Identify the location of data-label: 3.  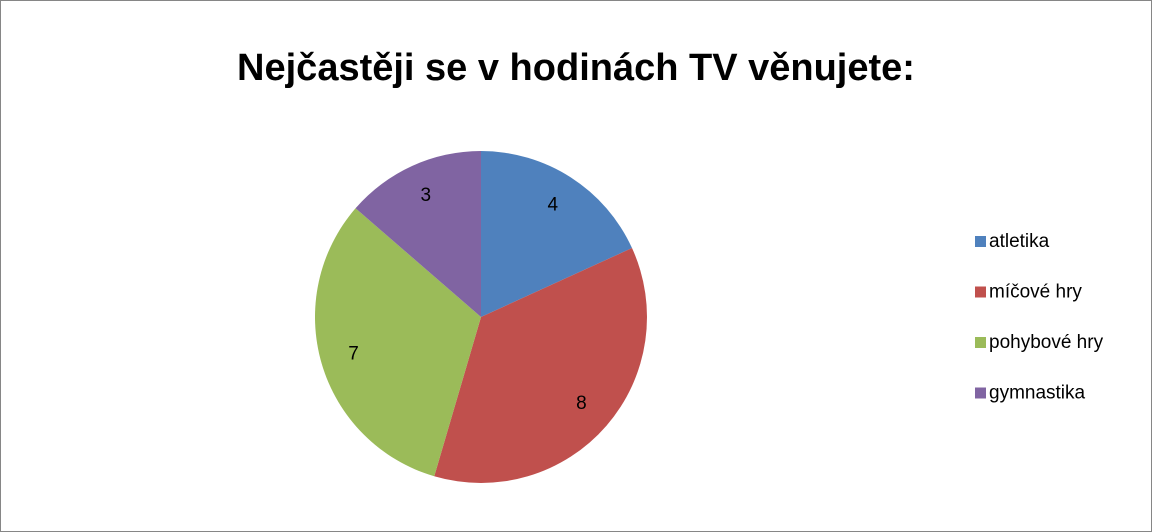
(426, 195).